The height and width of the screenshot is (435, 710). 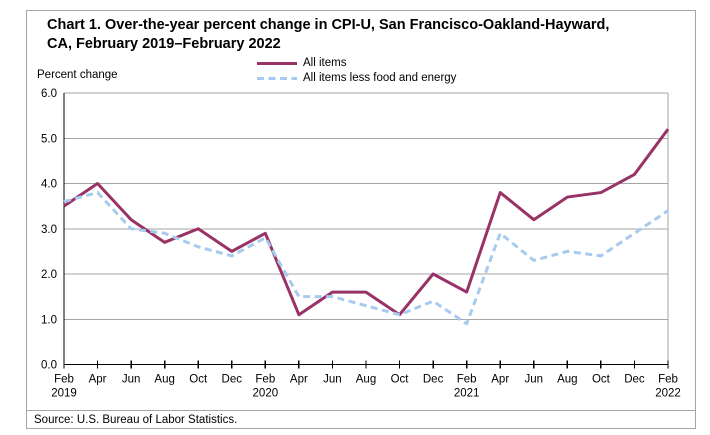 I want to click on x-axis-year-label: 2021, so click(x=467, y=394).